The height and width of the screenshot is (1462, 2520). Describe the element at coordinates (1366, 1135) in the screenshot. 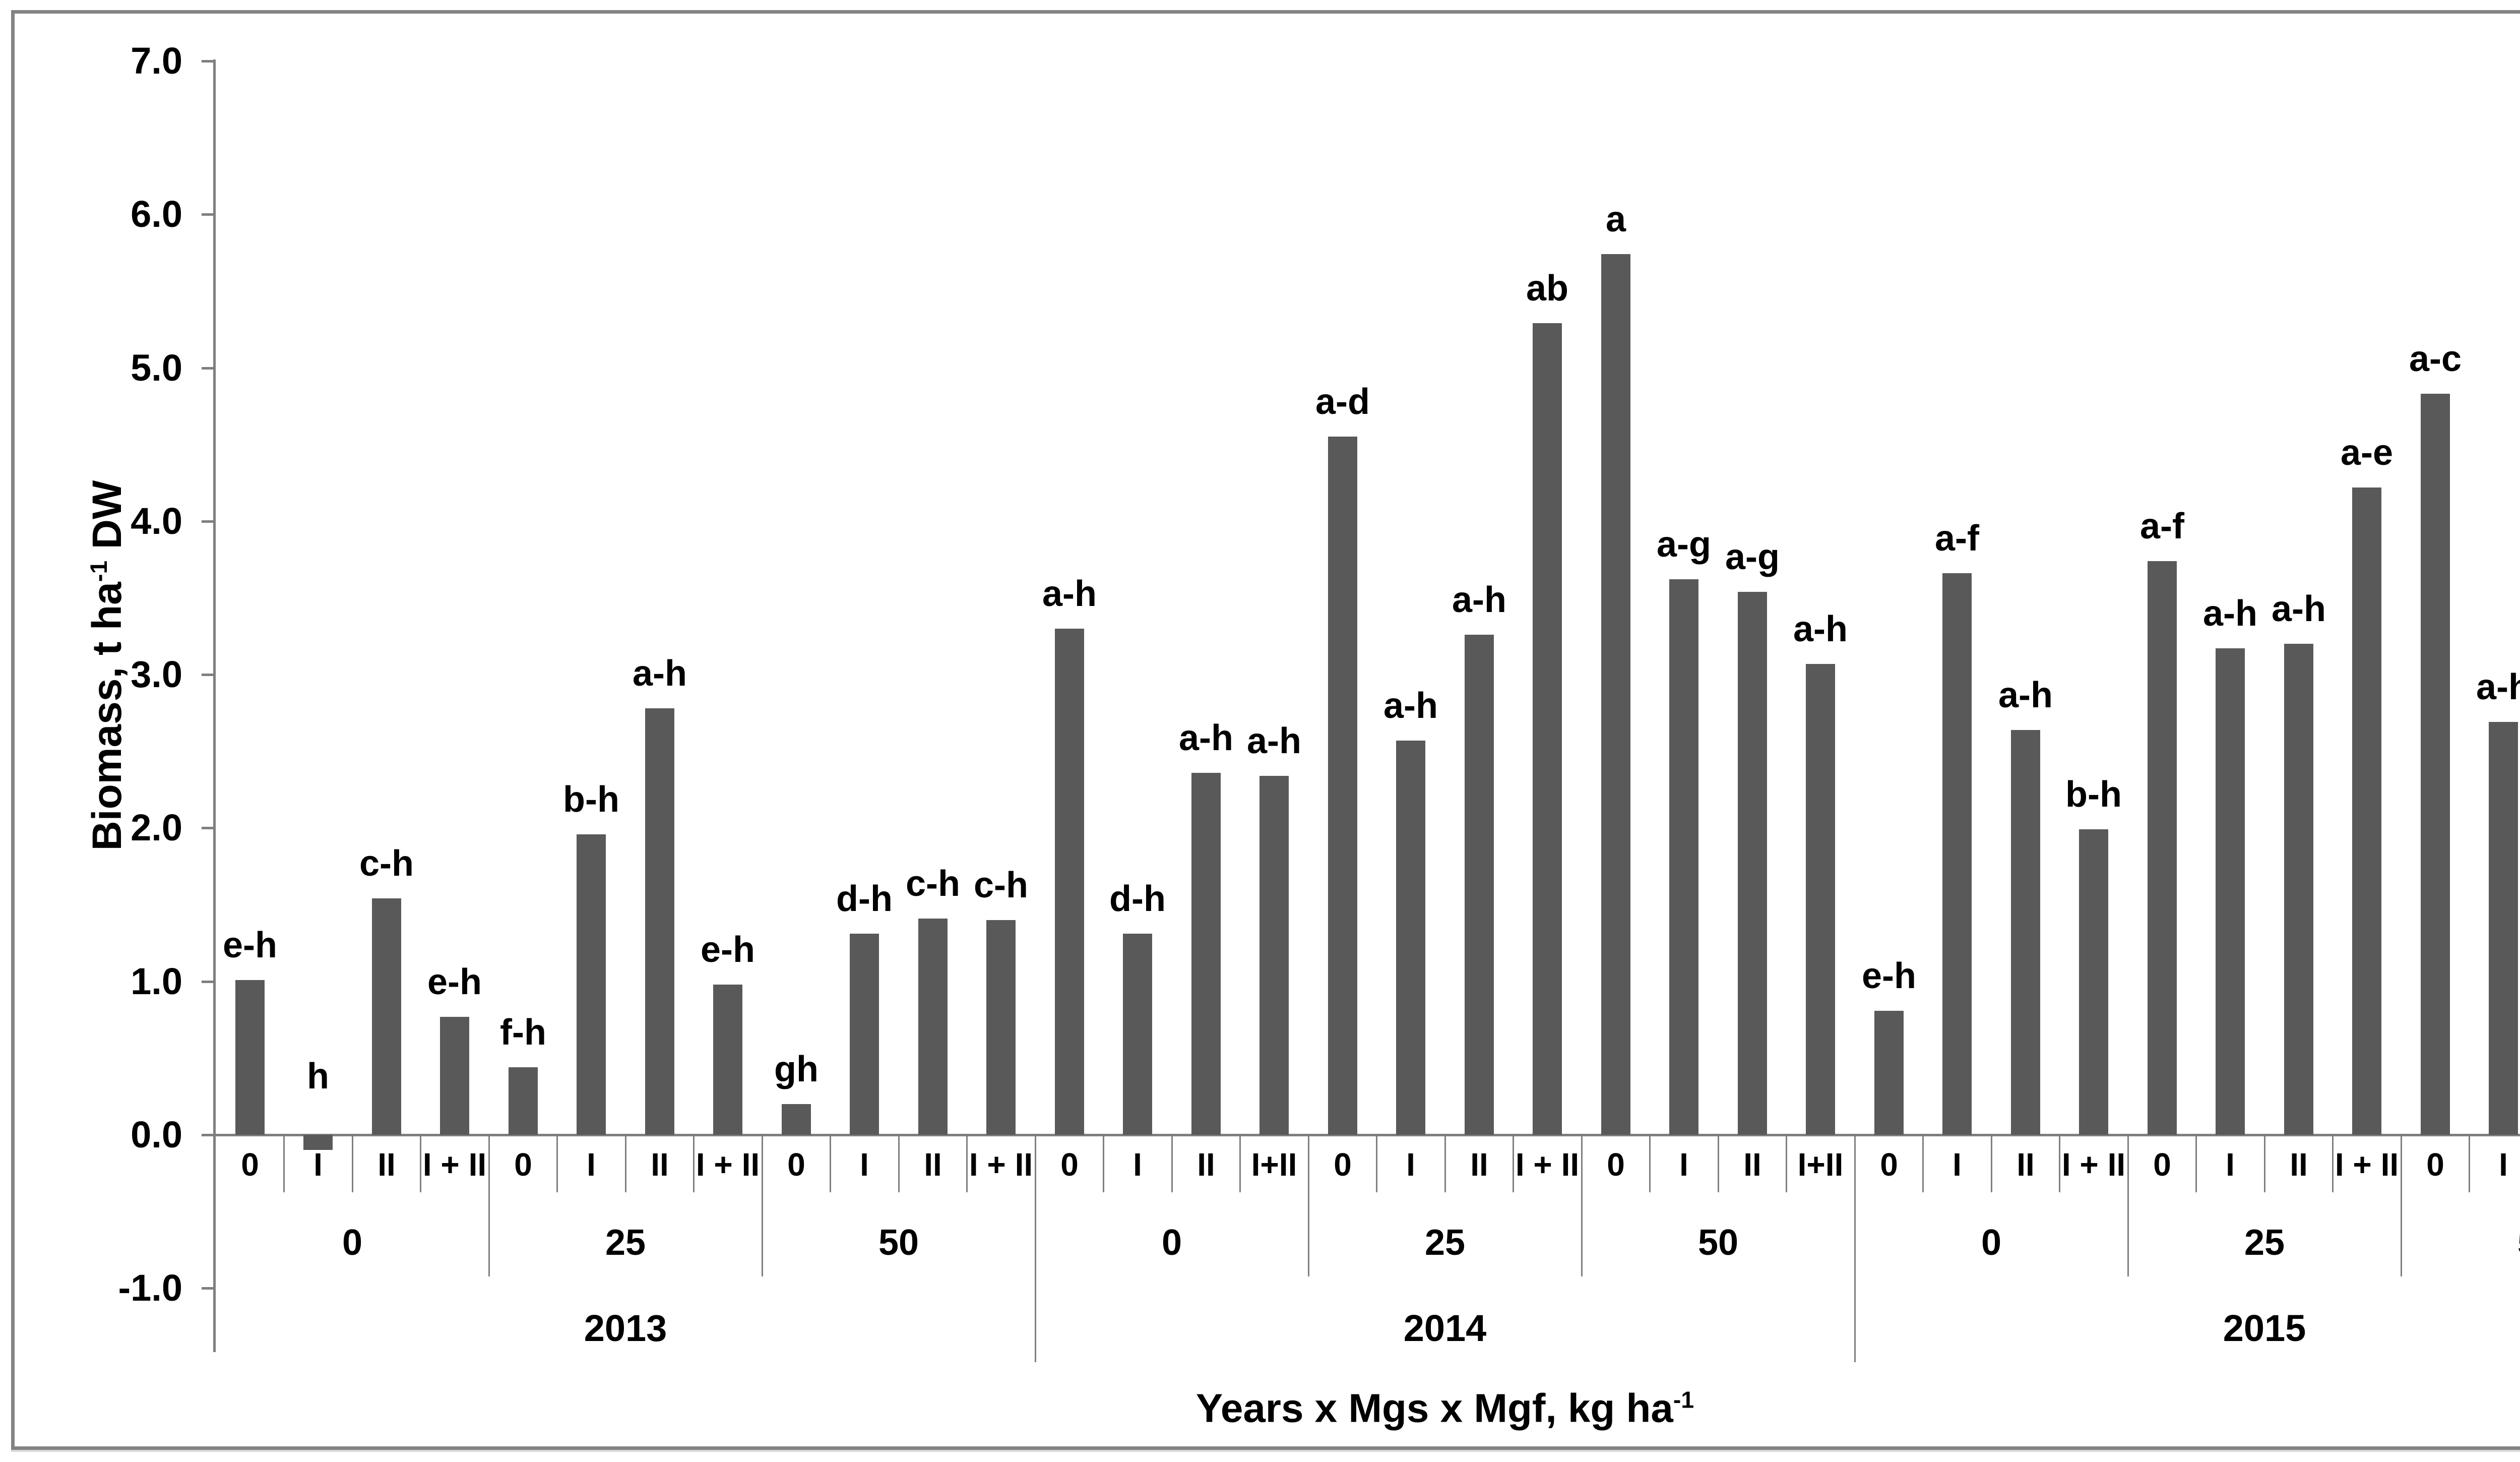

I see `x-axis-line` at that location.